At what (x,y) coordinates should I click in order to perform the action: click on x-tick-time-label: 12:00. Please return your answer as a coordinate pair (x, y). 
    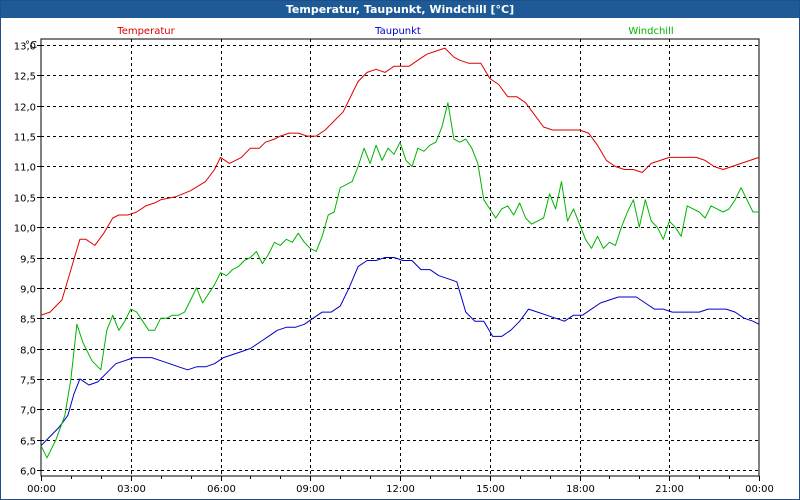
    Looking at the image, I should click on (400, 489).